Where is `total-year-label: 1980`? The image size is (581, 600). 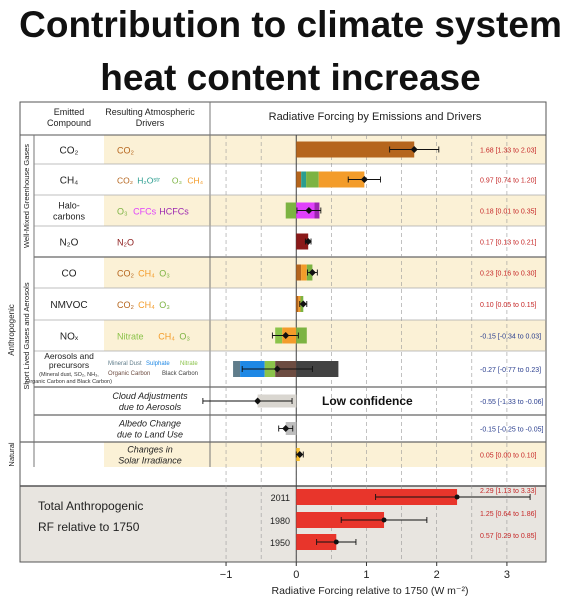 total-year-label: 1980 is located at coordinates (280, 521).